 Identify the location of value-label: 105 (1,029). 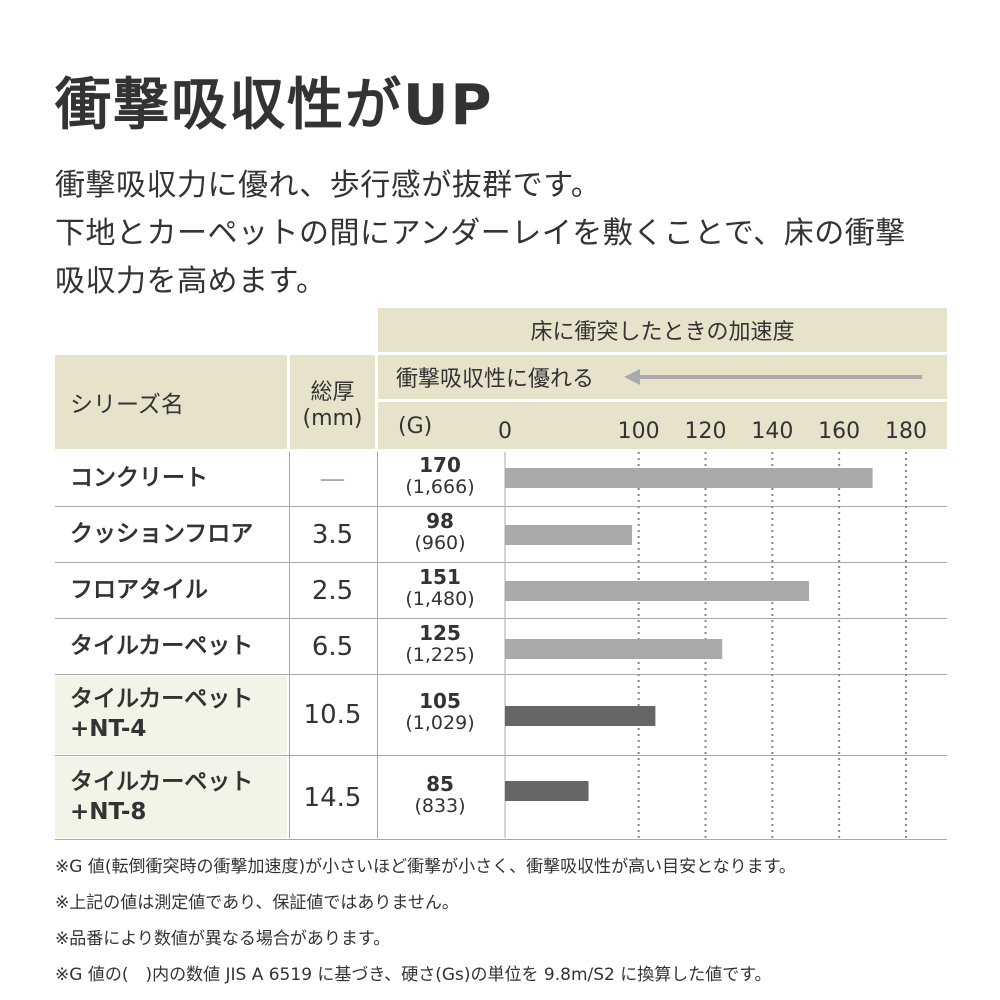
(440, 712).